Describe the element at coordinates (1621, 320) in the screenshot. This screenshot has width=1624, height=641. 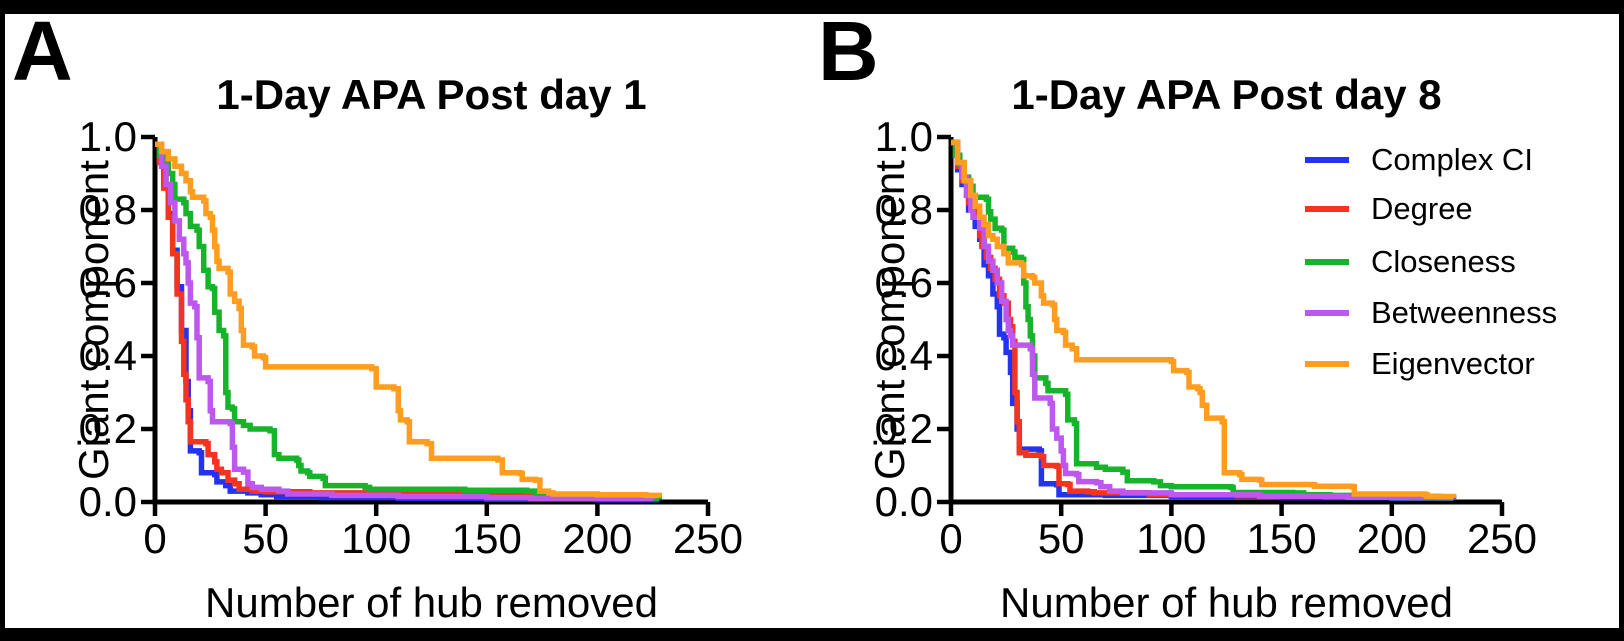
I see `frame-border-right` at that location.